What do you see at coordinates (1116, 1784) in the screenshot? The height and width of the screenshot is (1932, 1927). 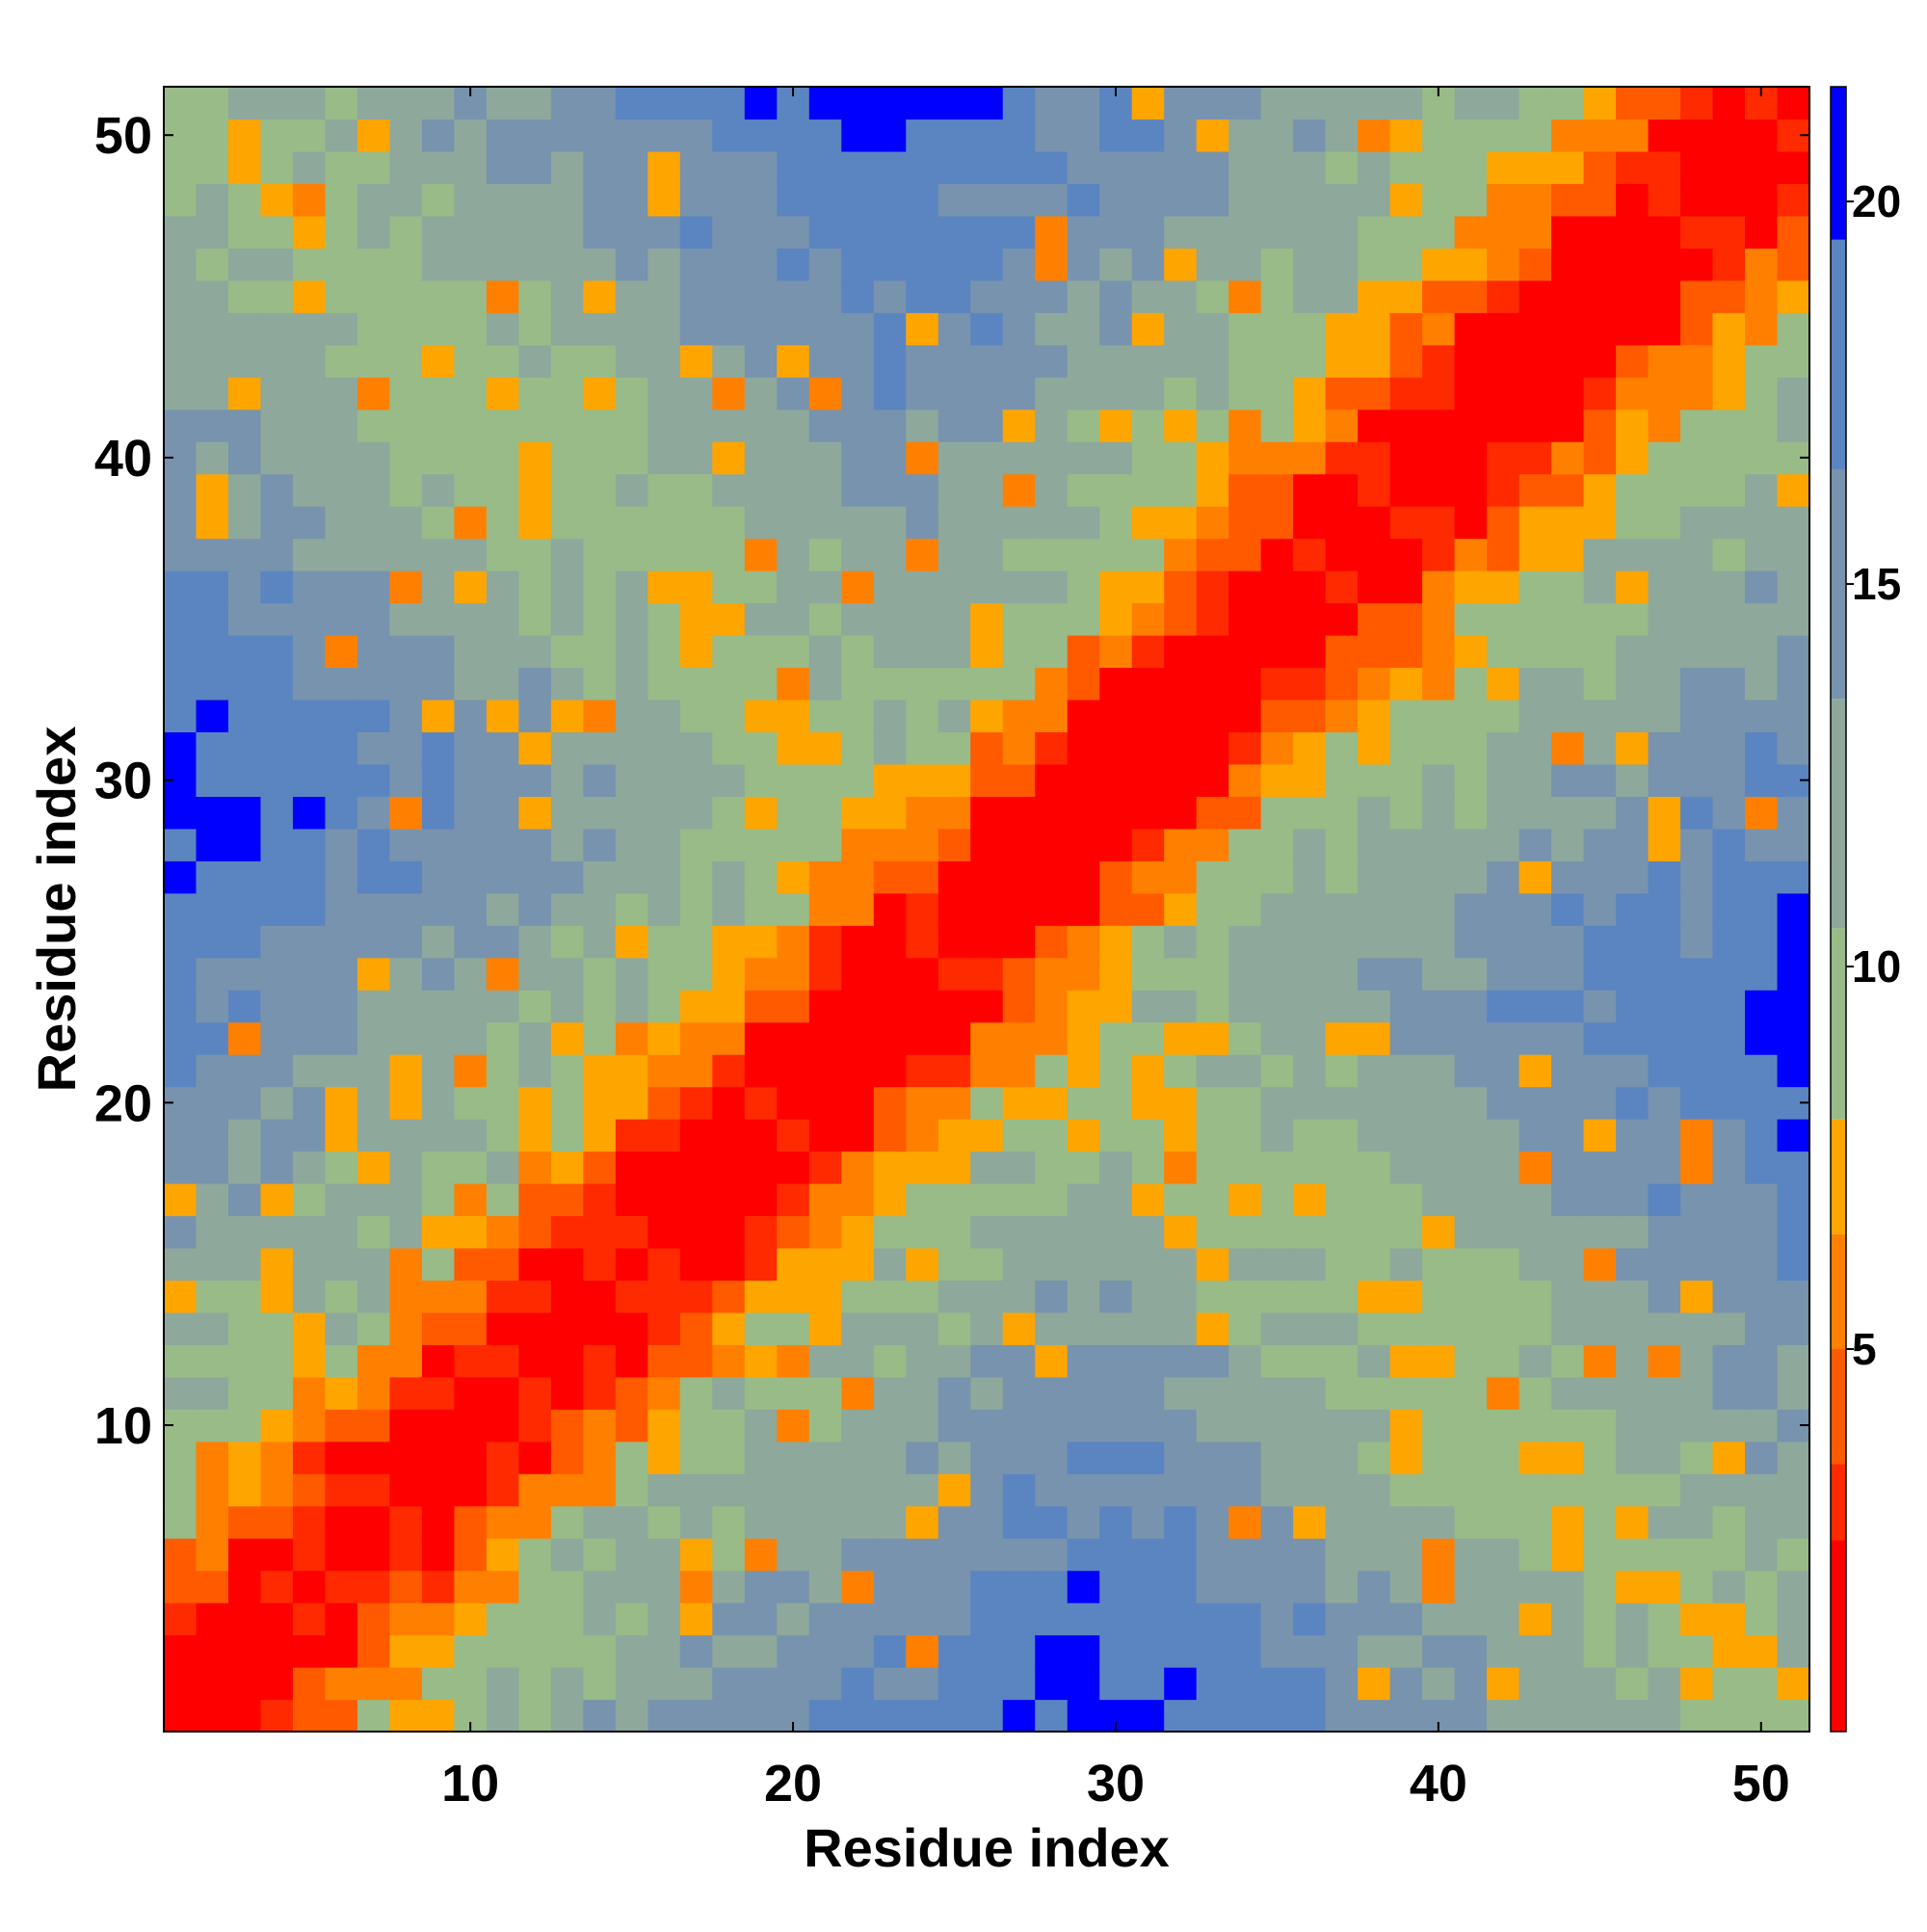 I see `x-tick-label: 30` at bounding box center [1116, 1784].